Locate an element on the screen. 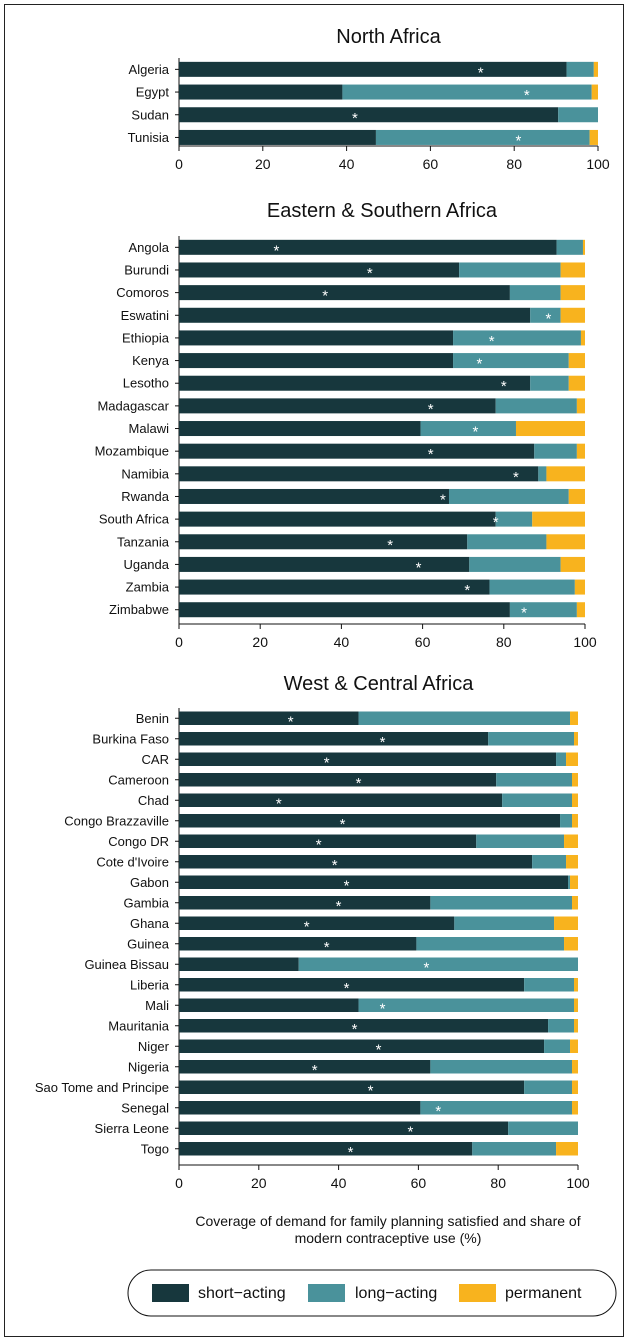 This screenshot has height=1341, width=628. category-label-sierra-leone: Sierra Leone is located at coordinates (132, 1128).